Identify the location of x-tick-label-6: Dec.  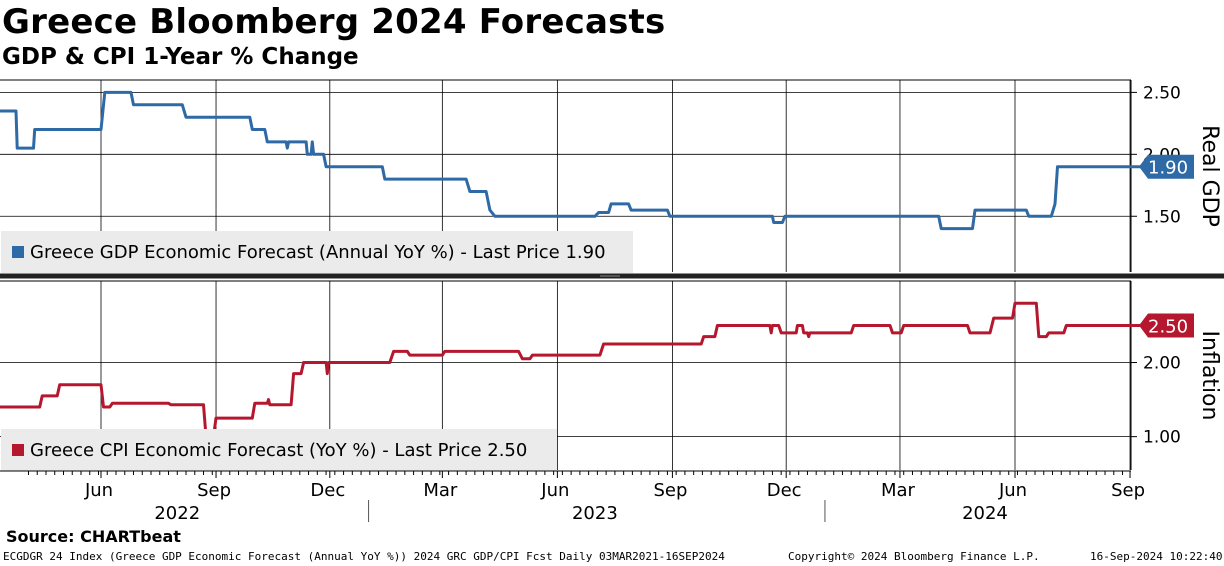
(784, 490).